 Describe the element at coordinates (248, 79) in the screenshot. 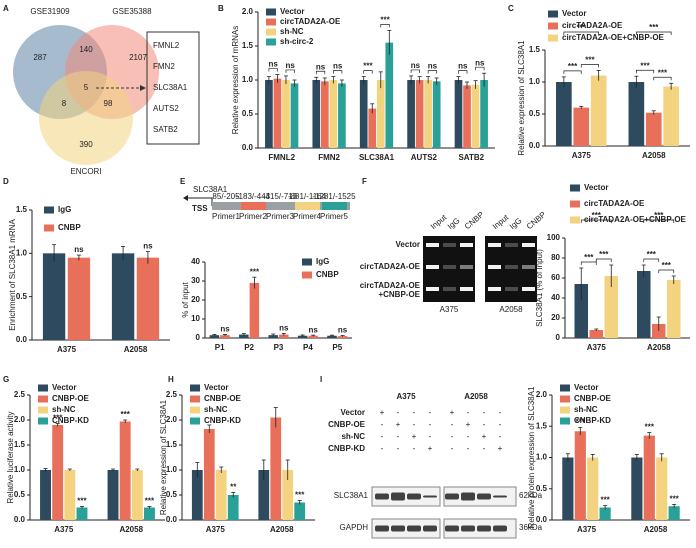

I see `y-tick-label: 1.0` at that location.